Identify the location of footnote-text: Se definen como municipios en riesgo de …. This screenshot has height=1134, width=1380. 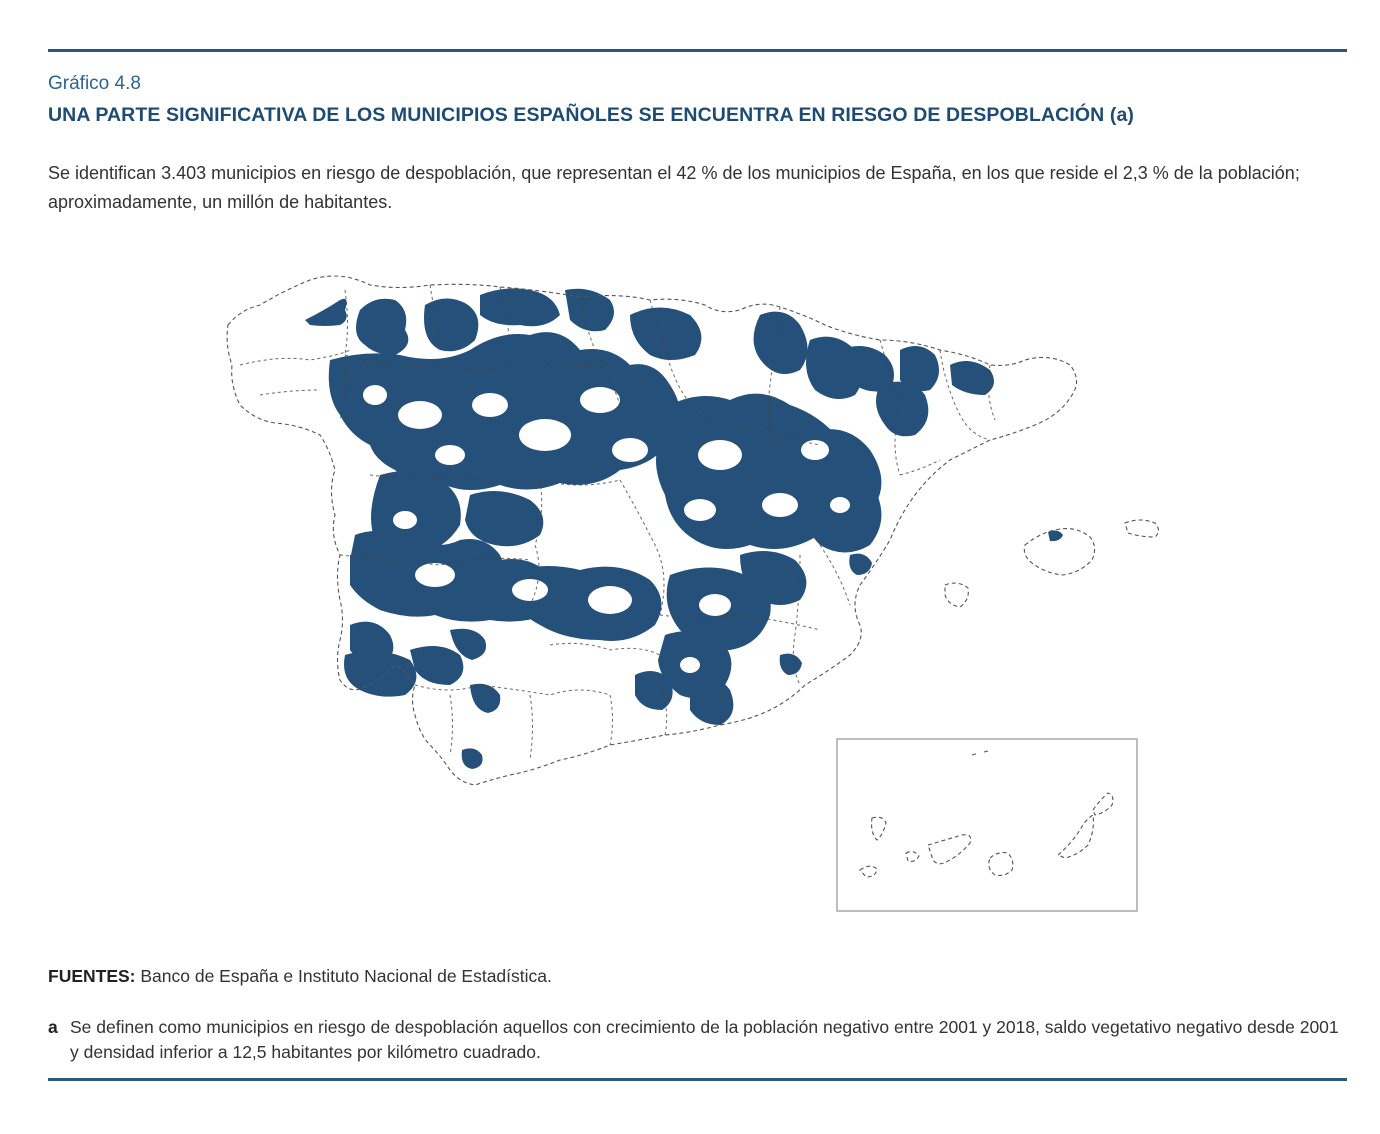
(704, 1039).